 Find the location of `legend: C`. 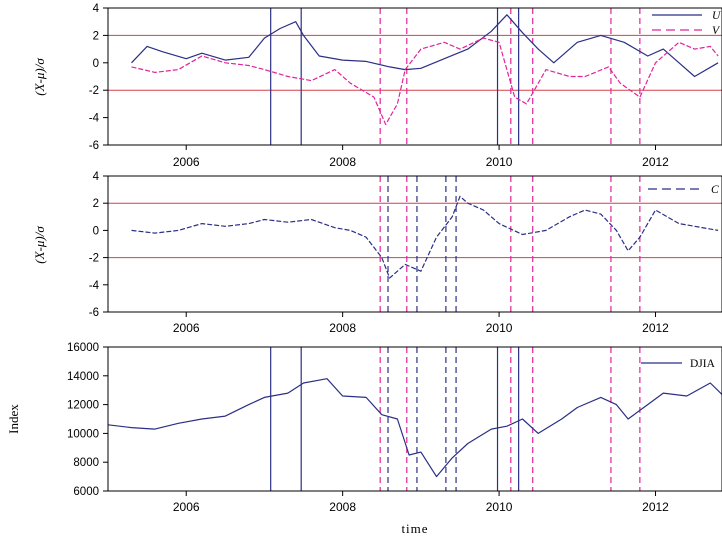

legend: C is located at coordinates (683, 190).